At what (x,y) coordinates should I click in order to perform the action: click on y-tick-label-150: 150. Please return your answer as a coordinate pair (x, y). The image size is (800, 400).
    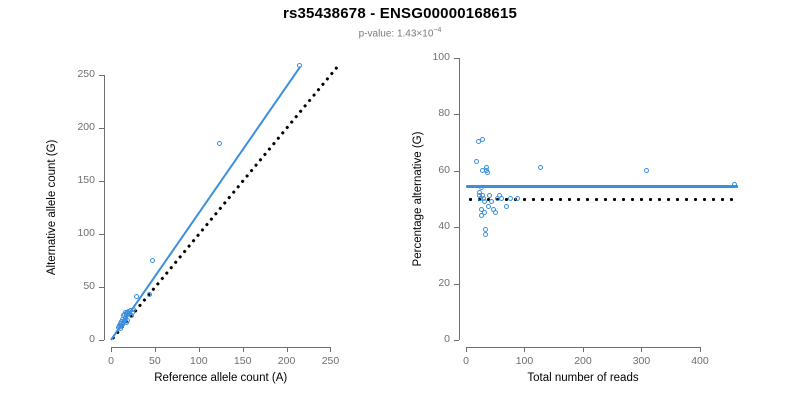
    Looking at the image, I should click on (86, 179).